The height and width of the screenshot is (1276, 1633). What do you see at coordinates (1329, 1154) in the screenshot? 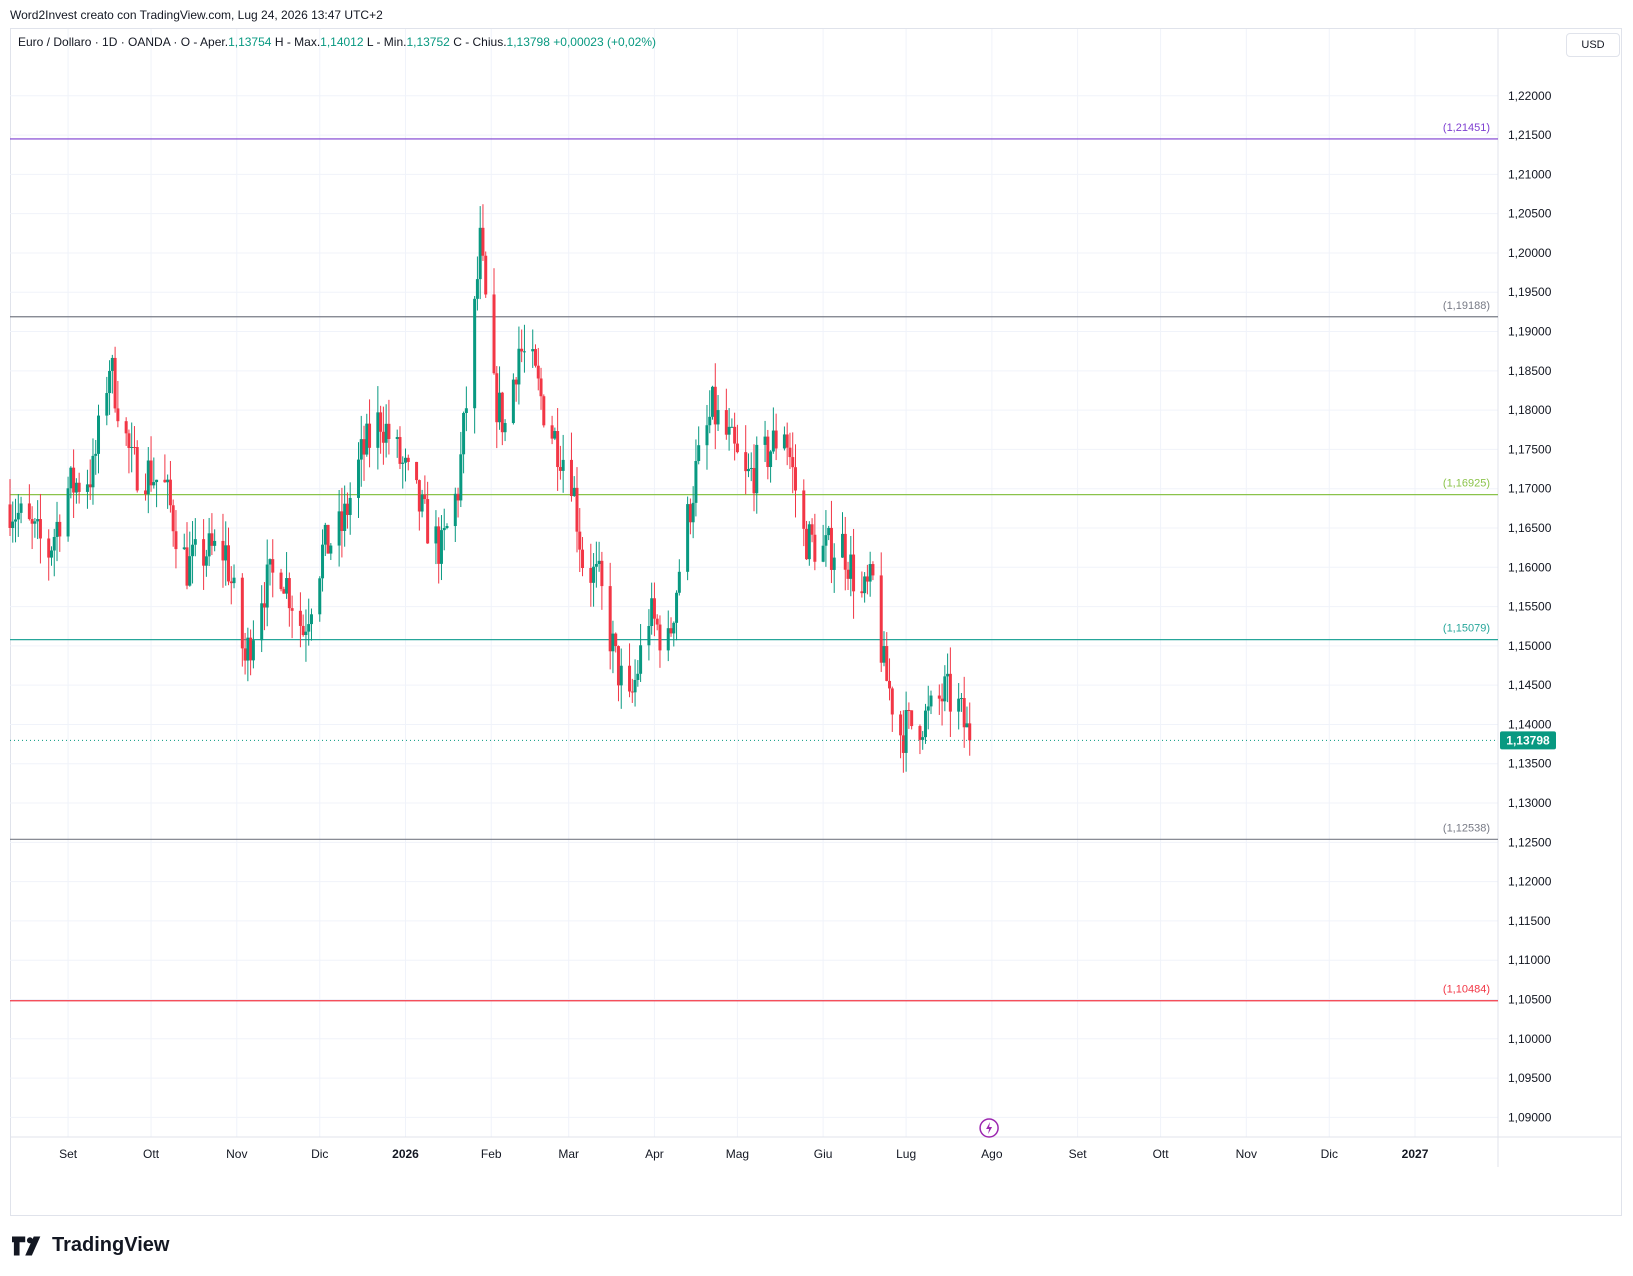
I see `x-tick-label: Dic` at bounding box center [1329, 1154].